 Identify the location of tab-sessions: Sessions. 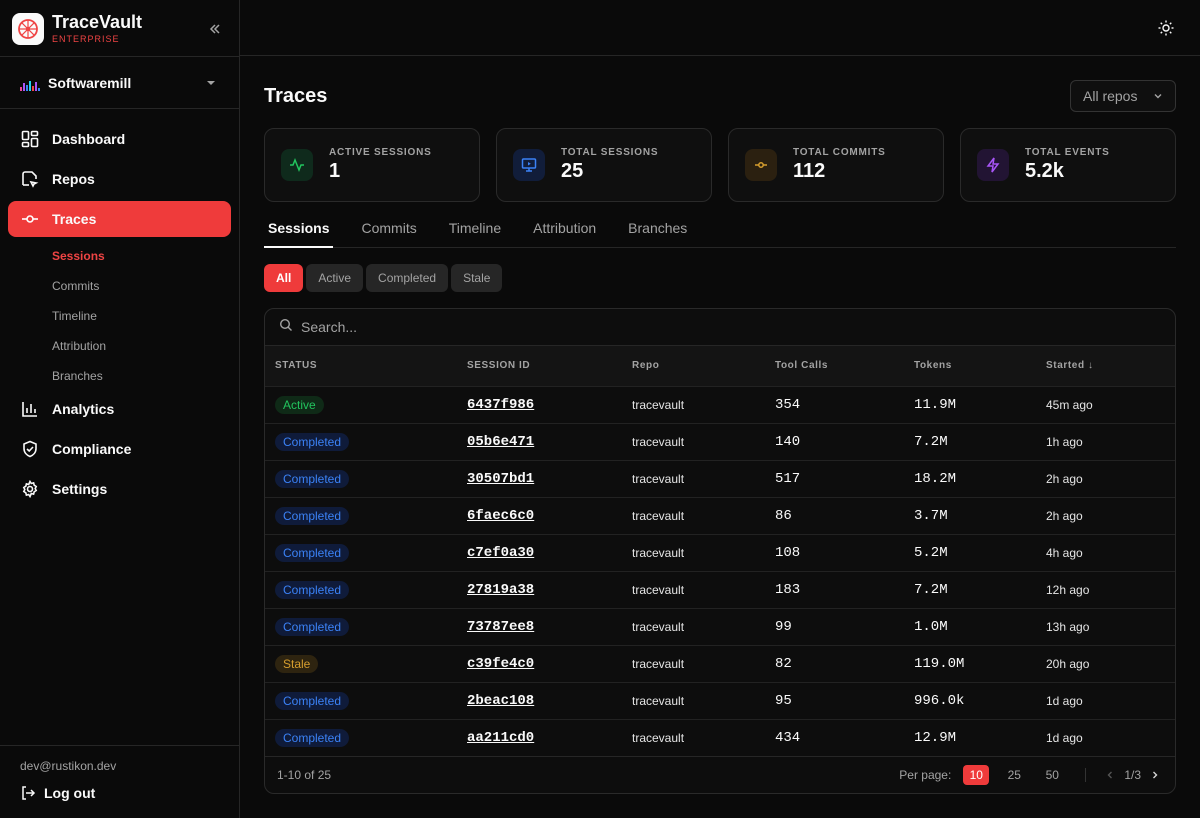
(299, 232).